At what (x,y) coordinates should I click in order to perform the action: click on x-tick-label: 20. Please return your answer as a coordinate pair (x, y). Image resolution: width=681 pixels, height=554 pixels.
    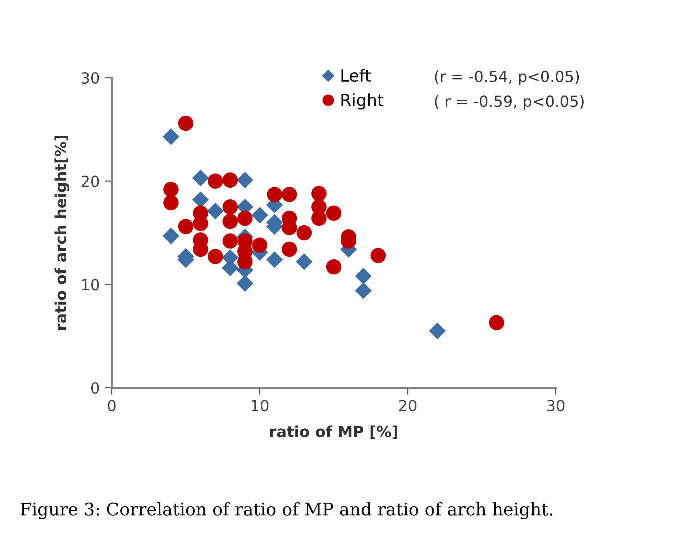
    Looking at the image, I should click on (408, 406).